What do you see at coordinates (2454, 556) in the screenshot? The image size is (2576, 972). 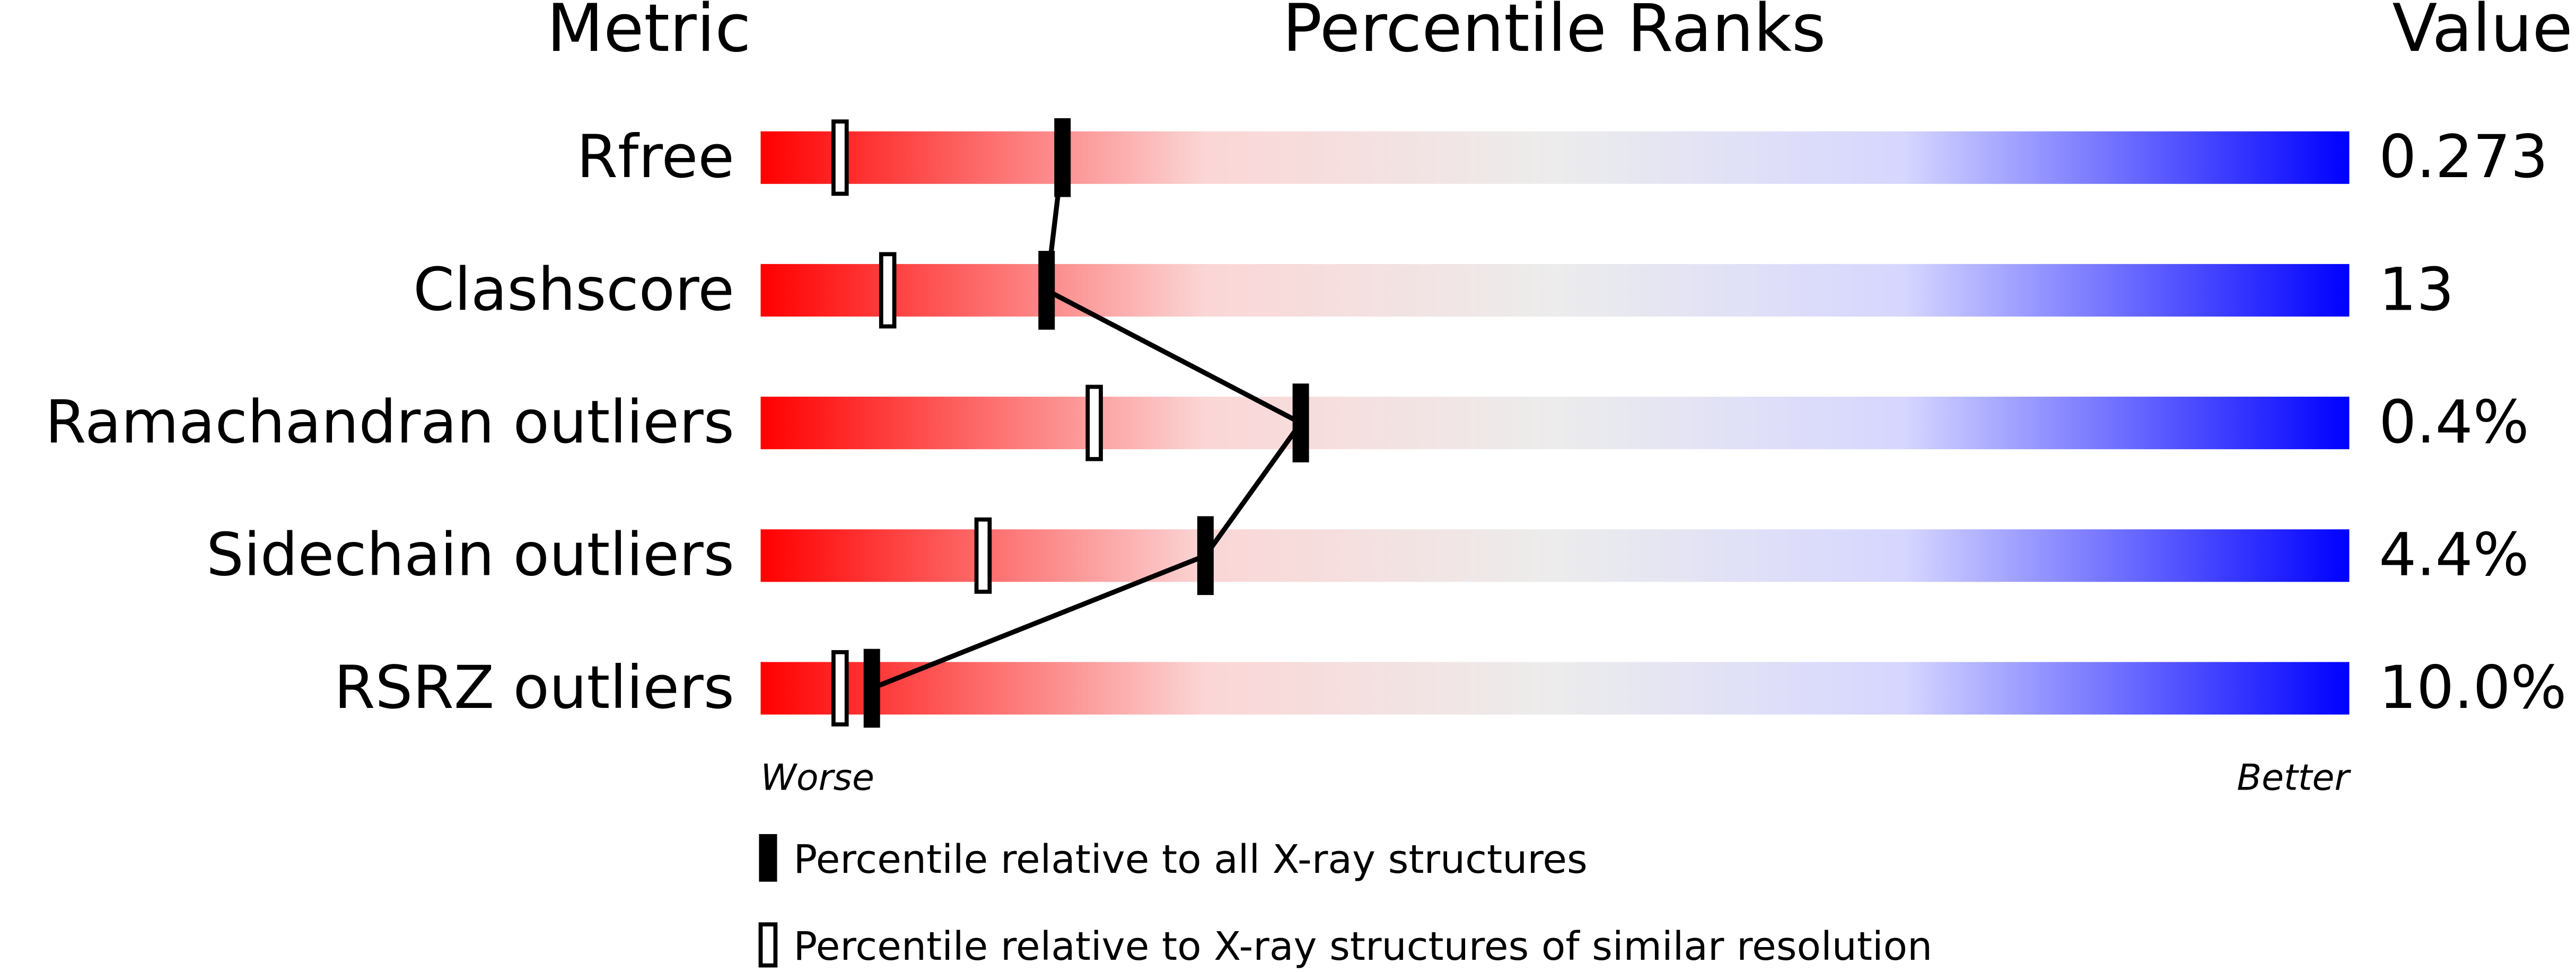 I see `metric-value: 4.4%` at bounding box center [2454, 556].